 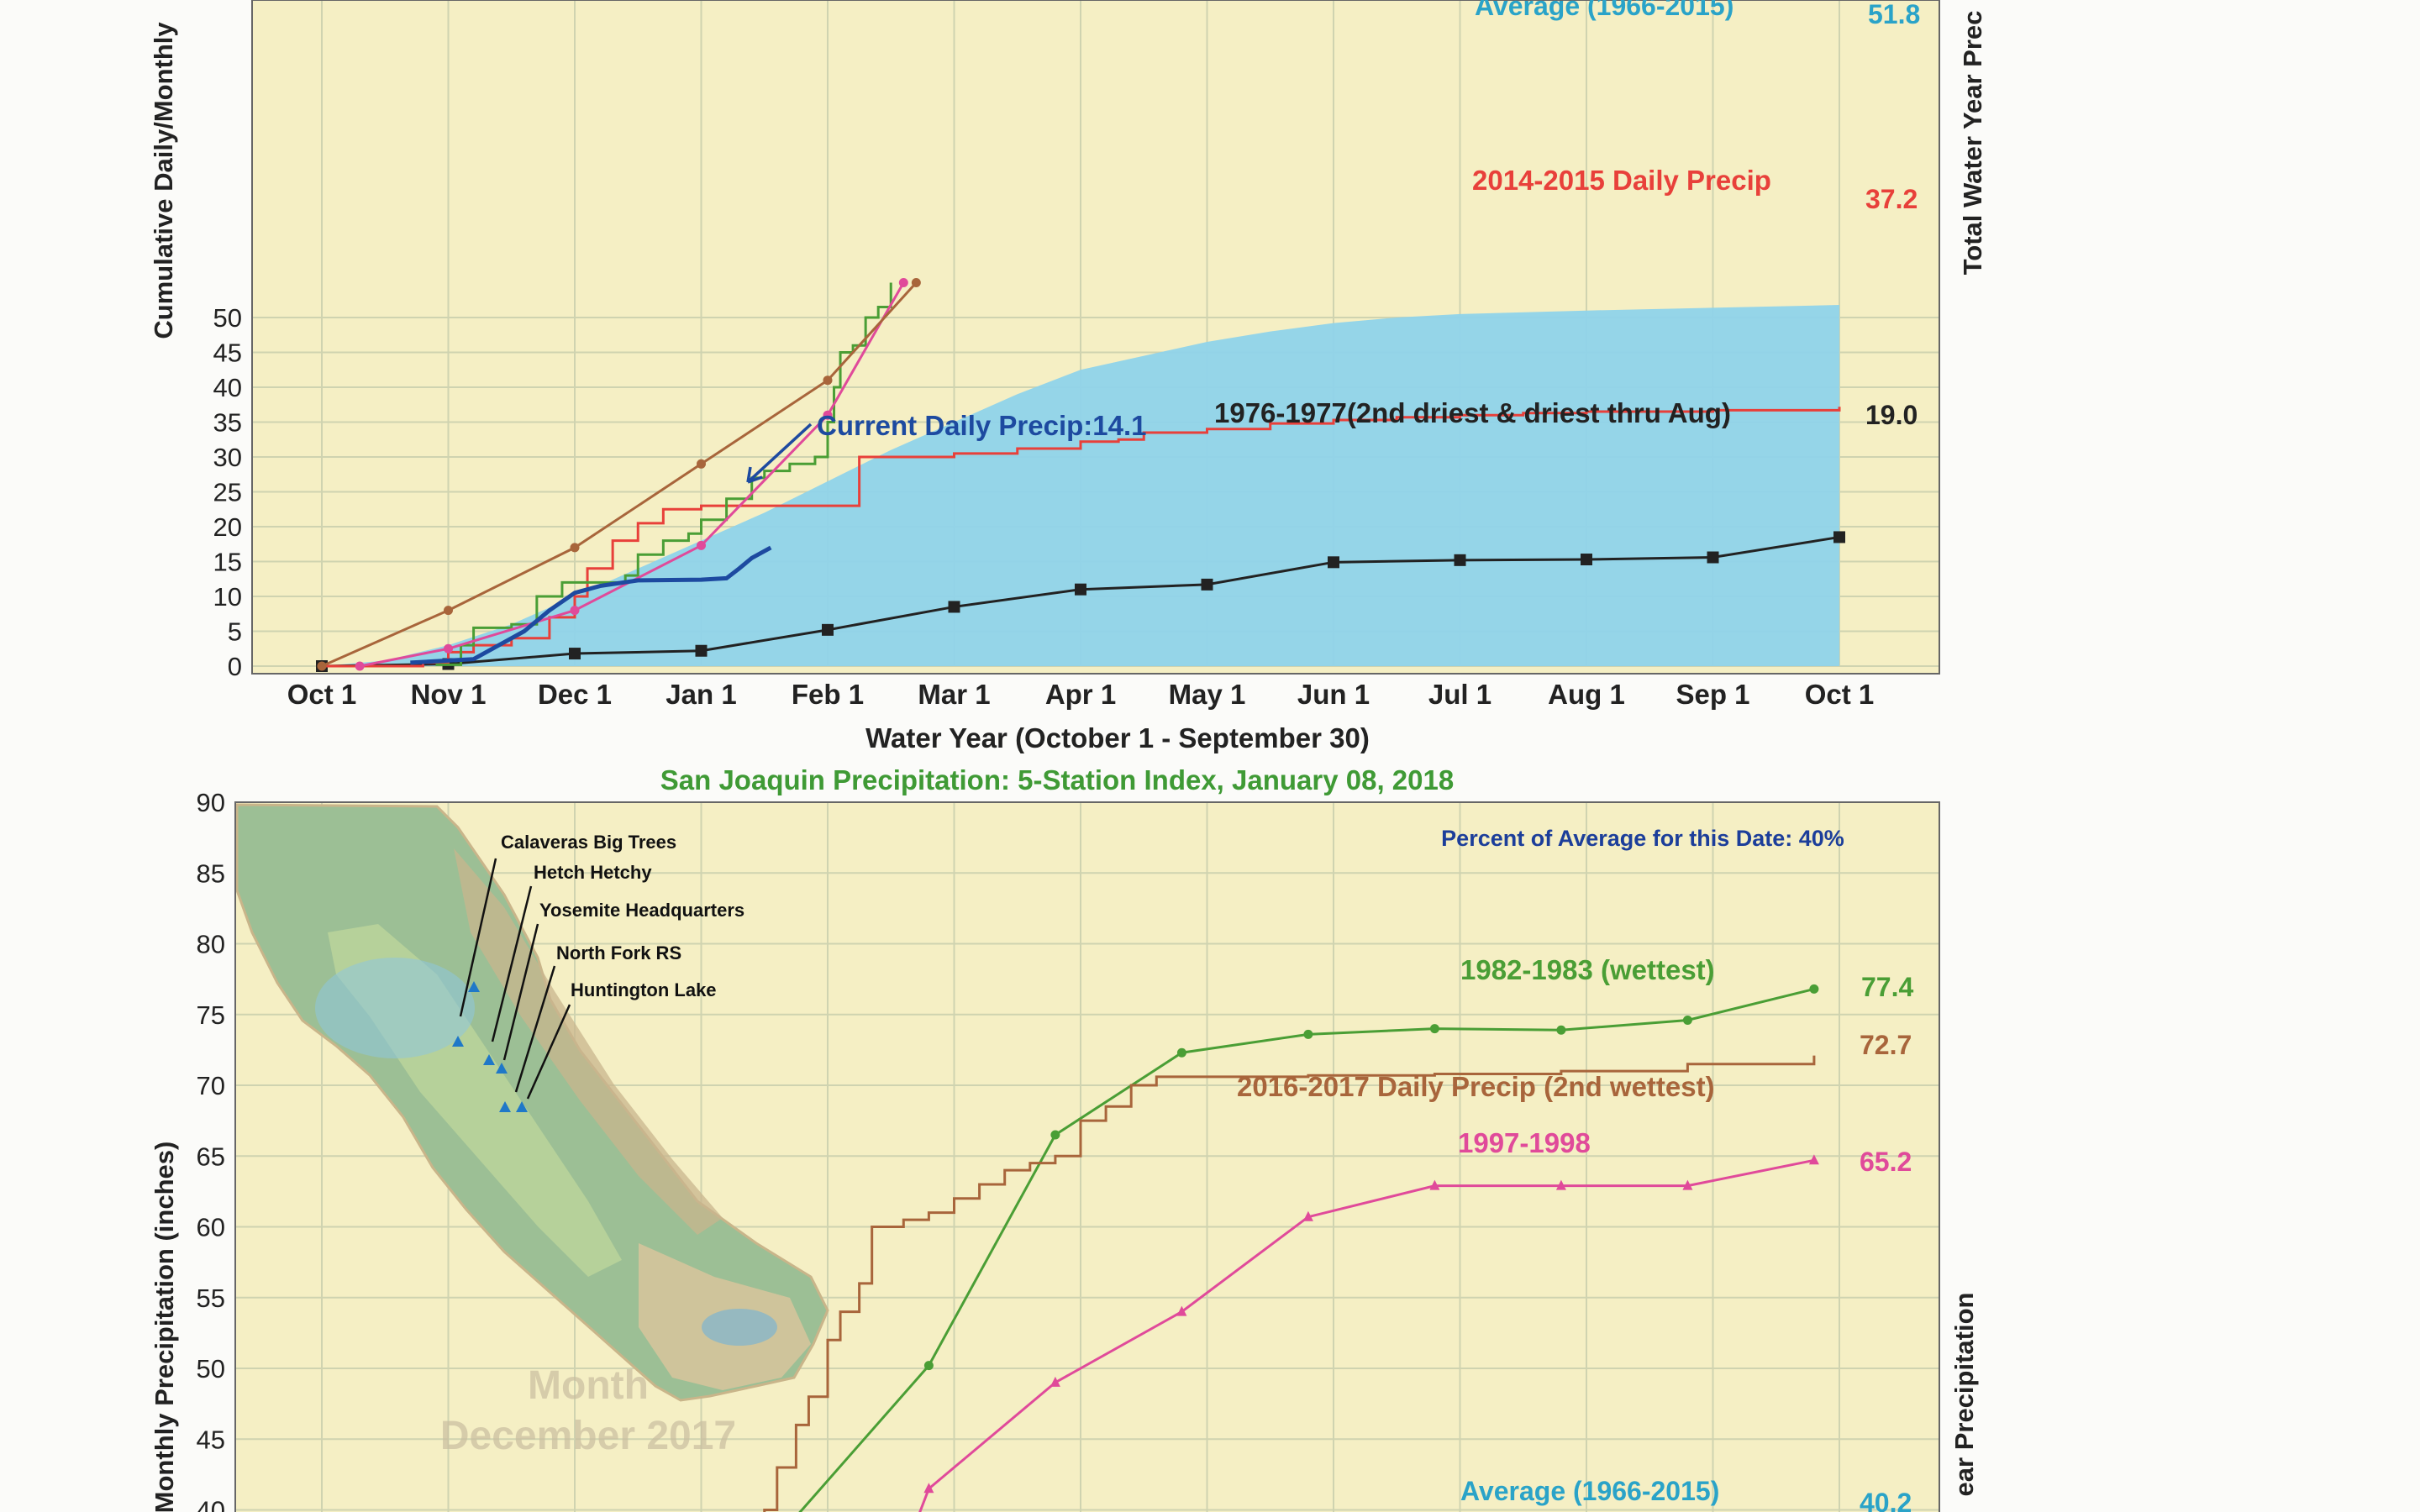 I want to click on bottom-y-tick: 40, so click(x=211, y=1504).